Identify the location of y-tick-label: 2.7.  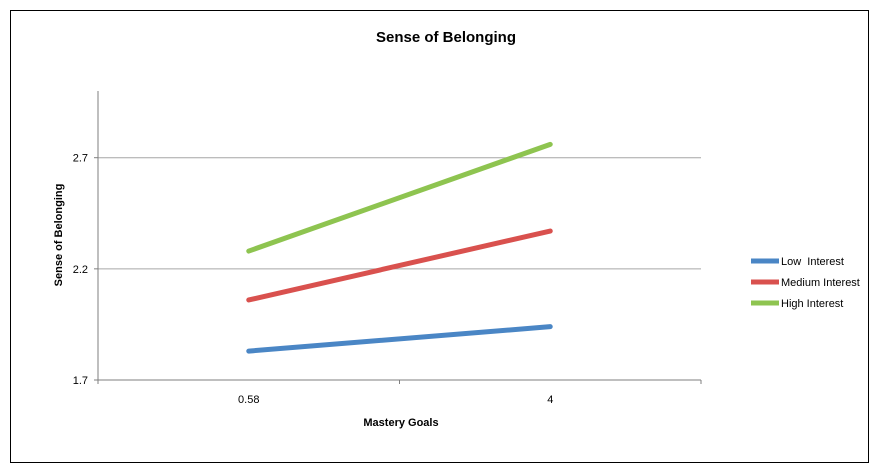
(80, 159).